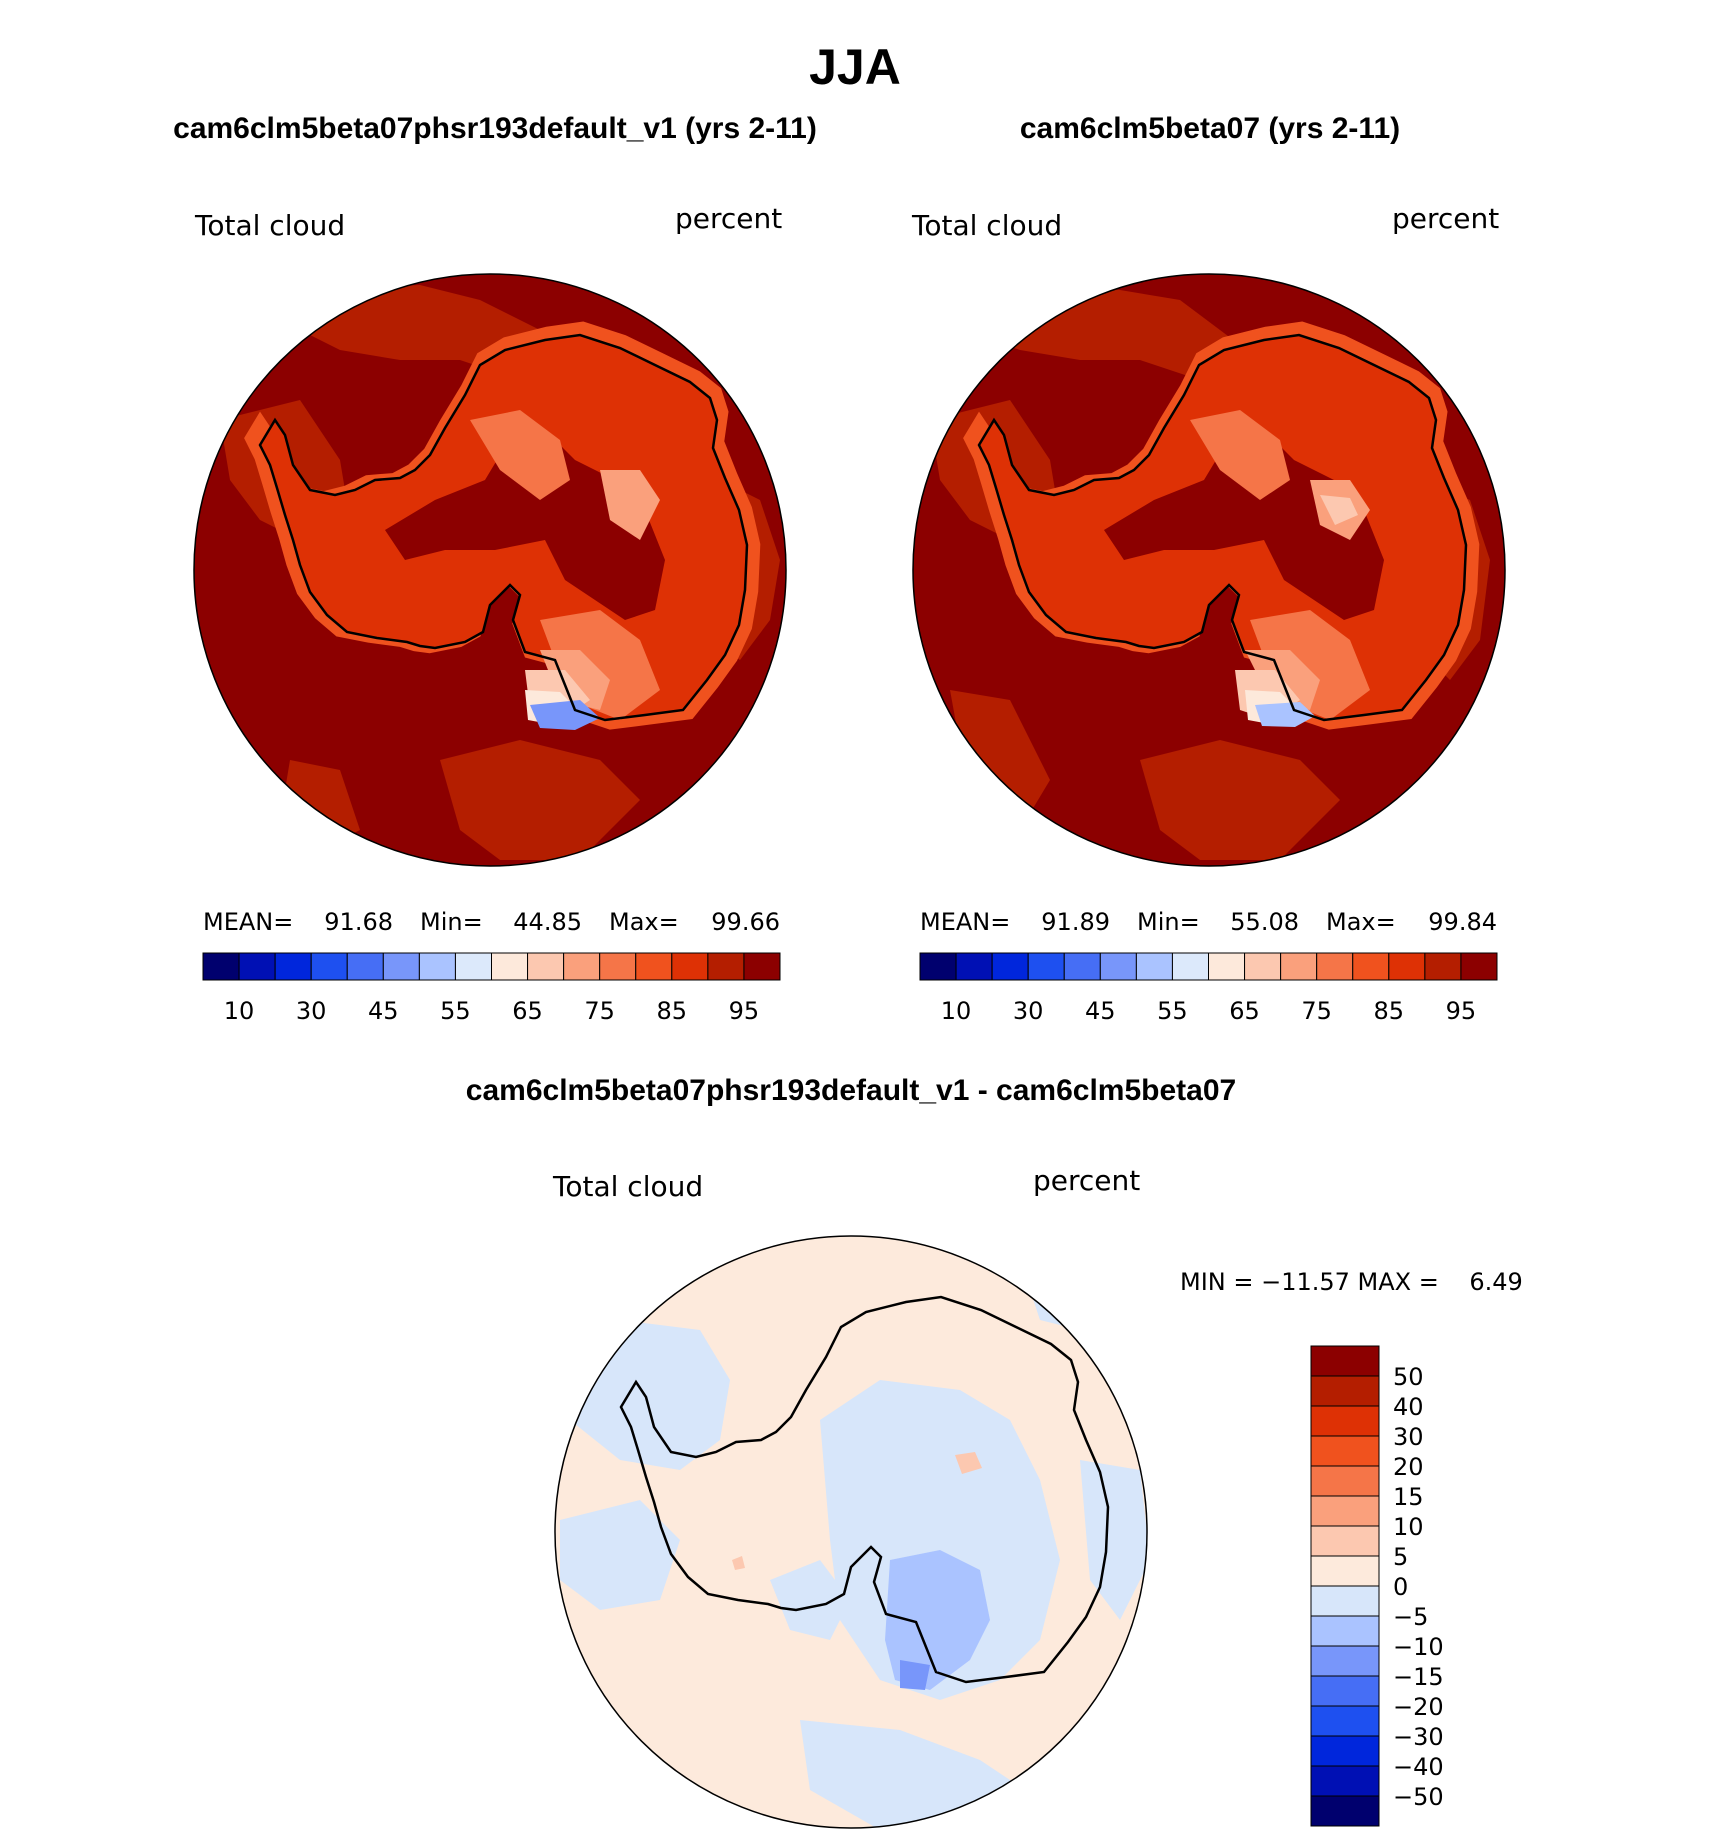  Describe the element at coordinates (1418, 1677) in the screenshot. I see `diff-colorbar-tick-label: −15` at that location.